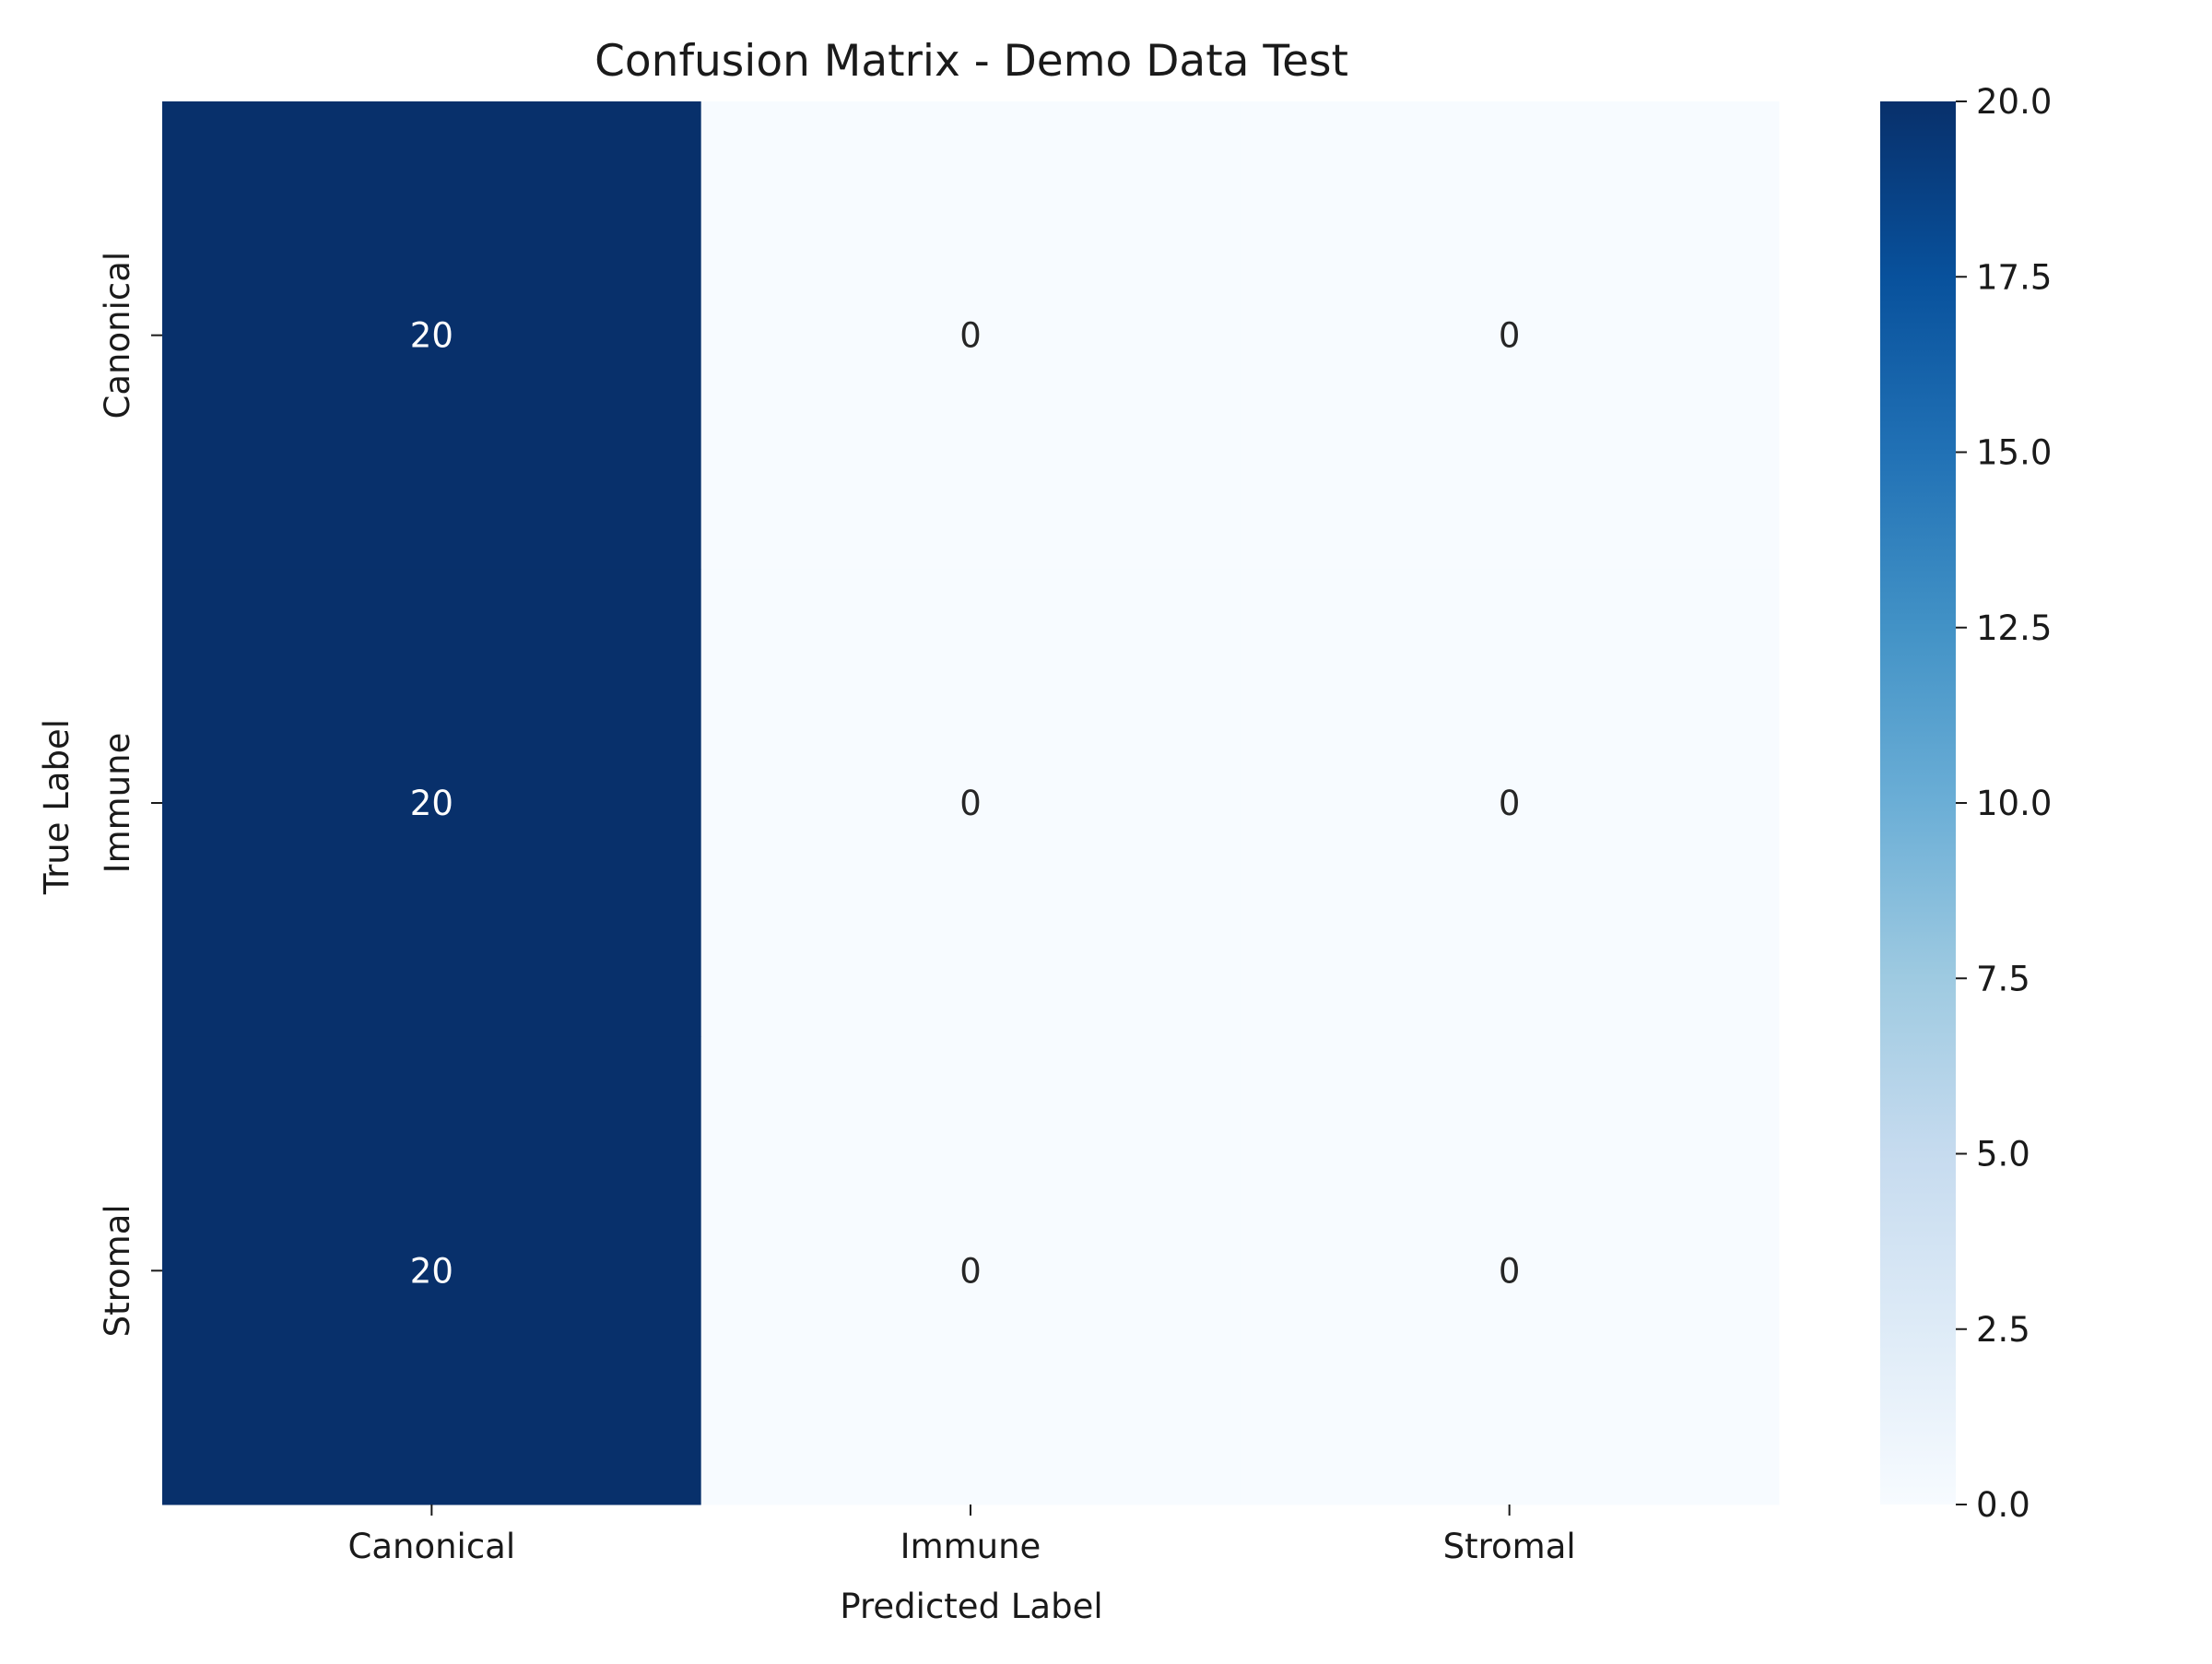 This screenshot has width=2212, height=1664. What do you see at coordinates (117, 335) in the screenshot?
I see `y-tick-label: Canonical` at bounding box center [117, 335].